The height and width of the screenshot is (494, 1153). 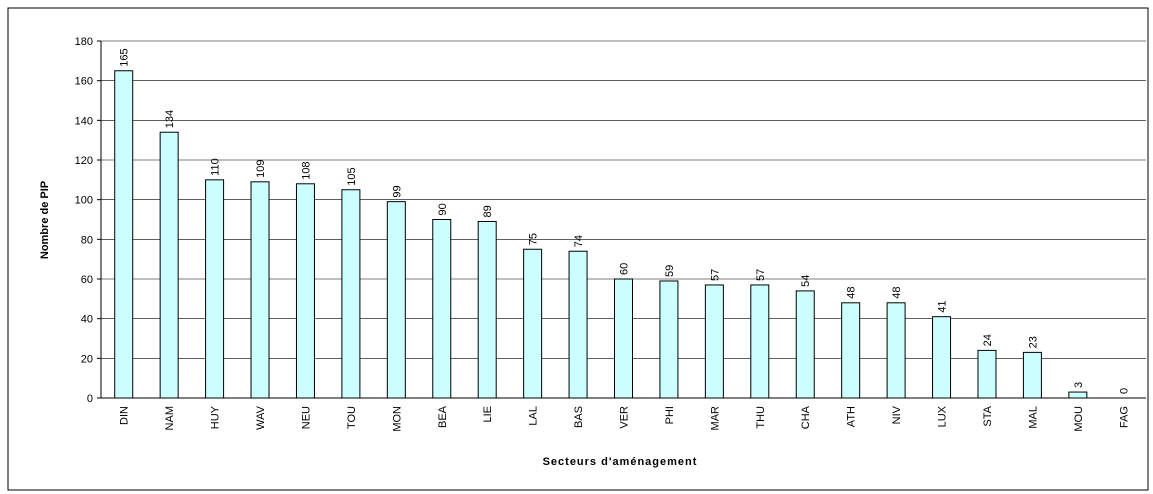 What do you see at coordinates (45, 220) in the screenshot?
I see `y-axis-label: Nombre de PIP` at bounding box center [45, 220].